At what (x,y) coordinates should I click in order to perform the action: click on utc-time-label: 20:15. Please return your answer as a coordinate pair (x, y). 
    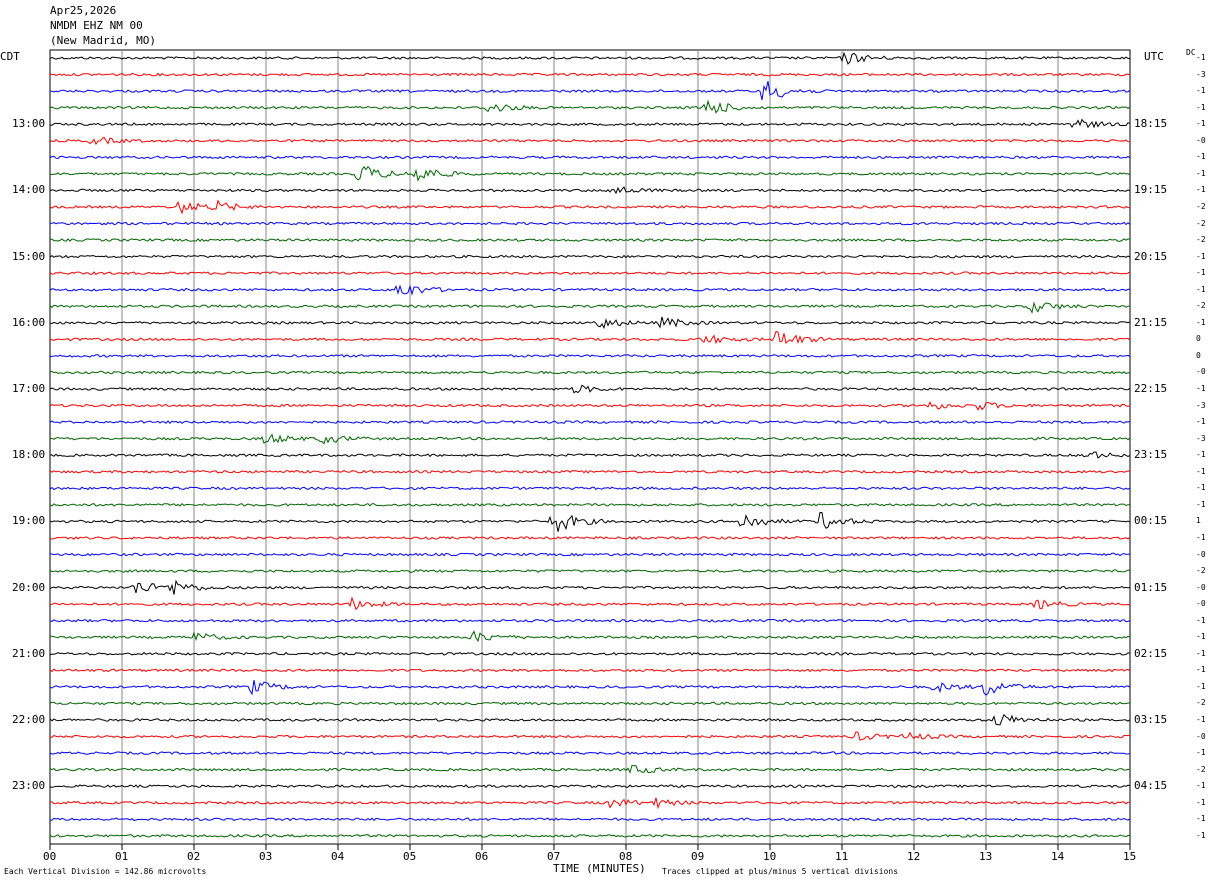
    Looking at the image, I should click on (1151, 256).